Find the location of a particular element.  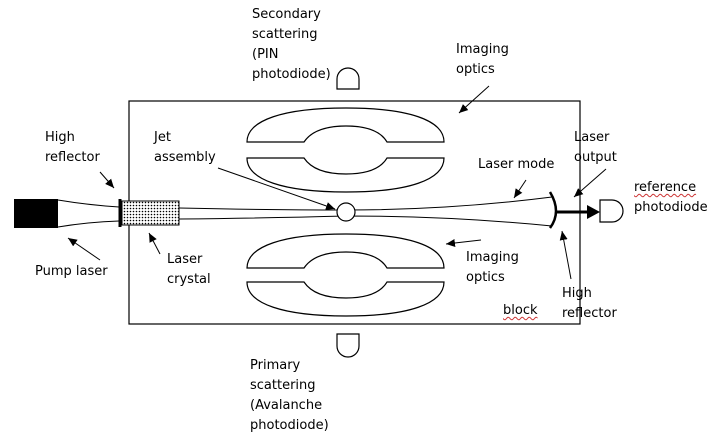

label-high-reflector-right: High reflector is located at coordinates (589, 303).